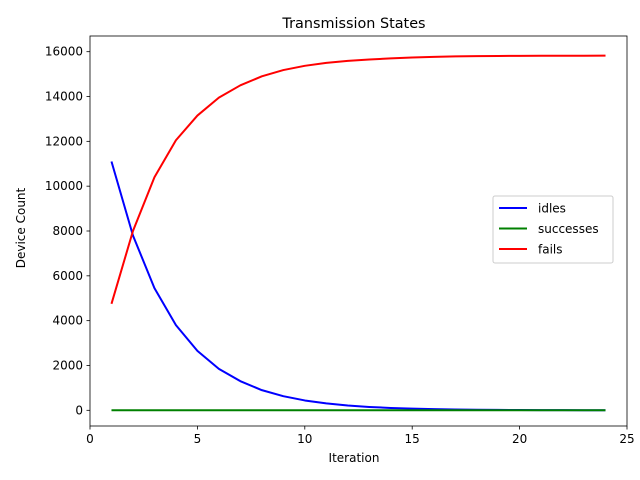  Describe the element at coordinates (550, 250) in the screenshot. I see `legend-label-fails: fails` at that location.